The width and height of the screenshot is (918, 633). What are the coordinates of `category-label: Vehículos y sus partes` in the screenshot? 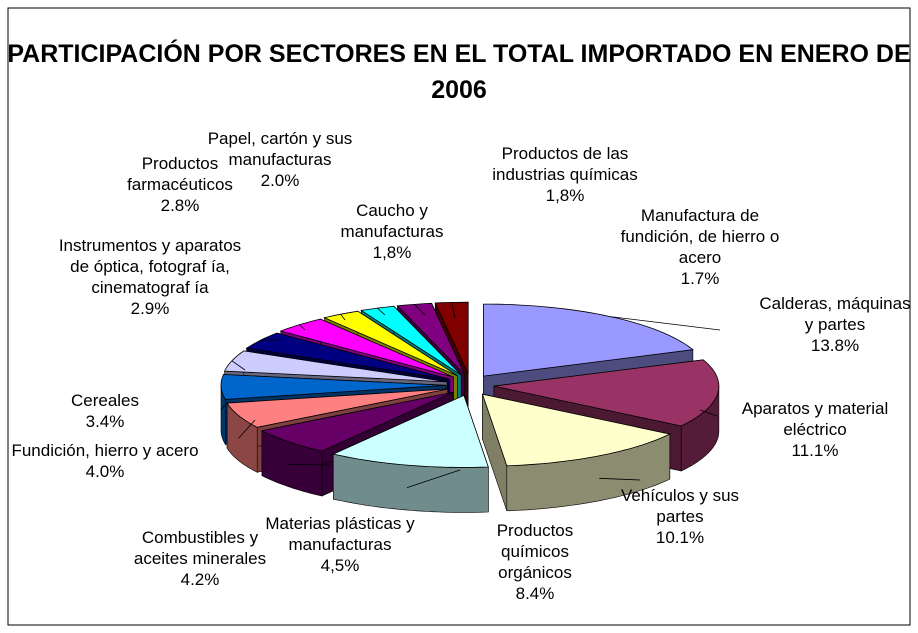 It's located at (680, 506).